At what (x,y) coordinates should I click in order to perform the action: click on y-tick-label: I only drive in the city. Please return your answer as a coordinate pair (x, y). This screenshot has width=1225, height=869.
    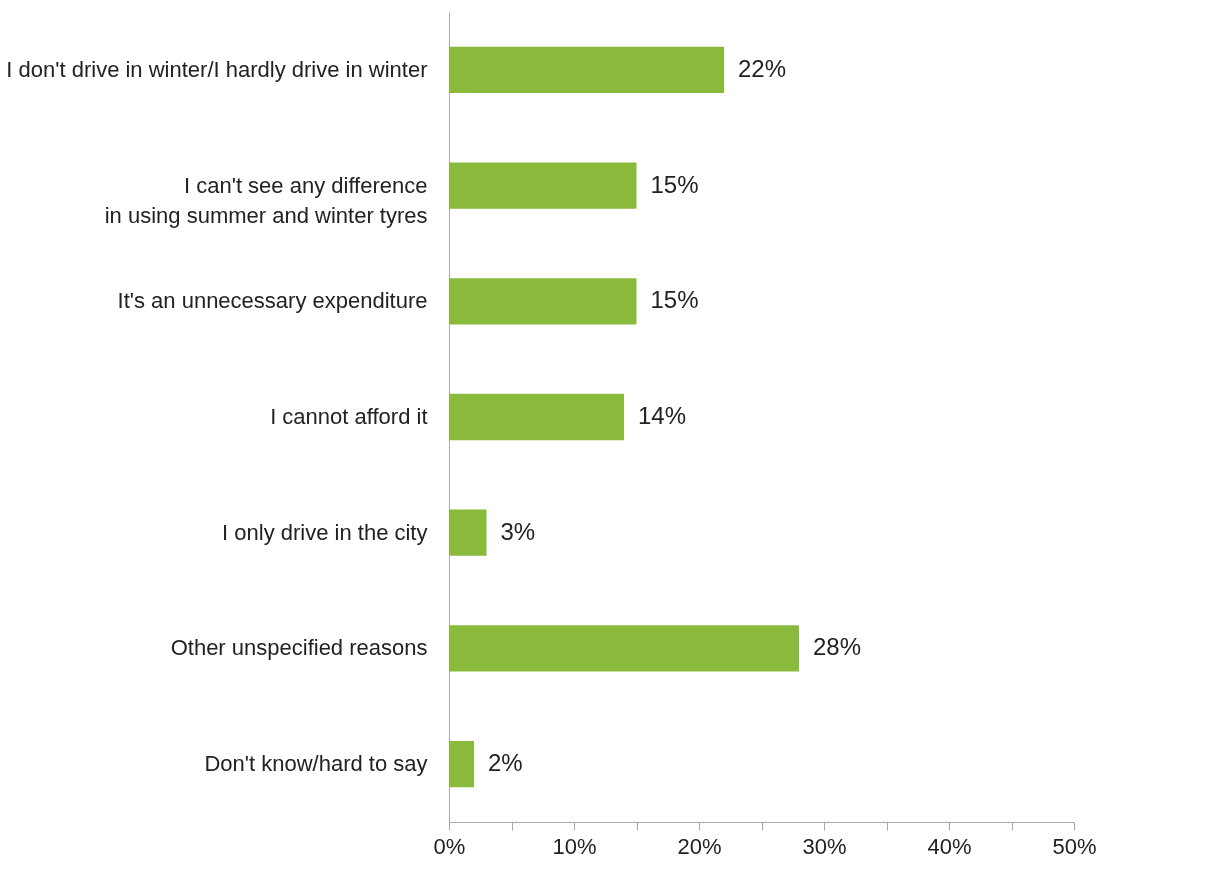
    Looking at the image, I should click on (325, 532).